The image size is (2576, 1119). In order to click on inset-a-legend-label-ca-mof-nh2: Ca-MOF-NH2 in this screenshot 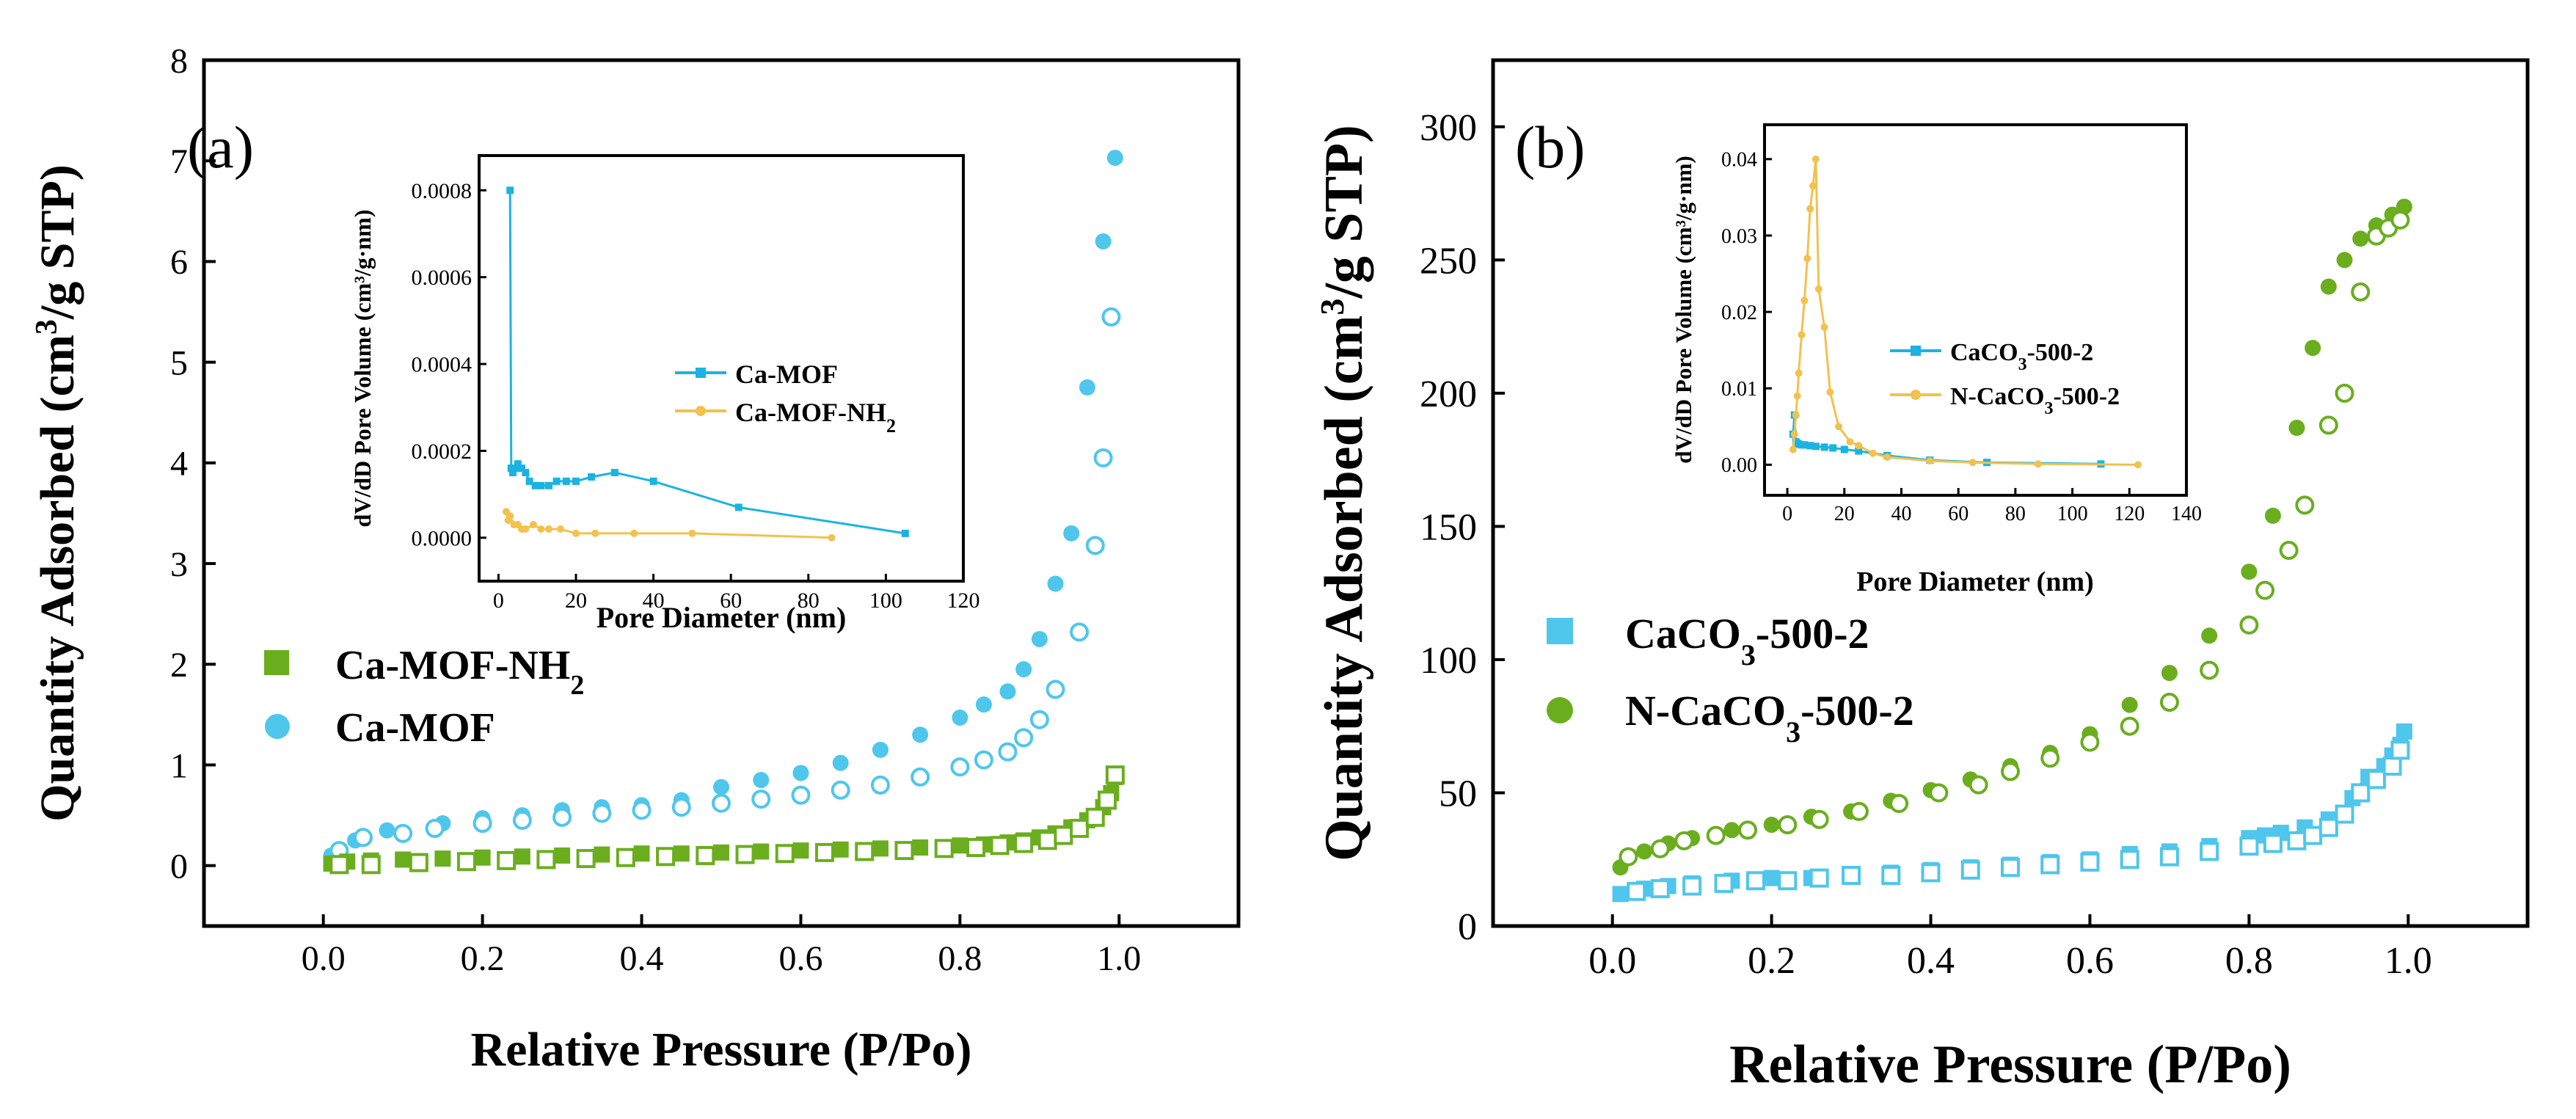, I will do `click(816, 417)`.